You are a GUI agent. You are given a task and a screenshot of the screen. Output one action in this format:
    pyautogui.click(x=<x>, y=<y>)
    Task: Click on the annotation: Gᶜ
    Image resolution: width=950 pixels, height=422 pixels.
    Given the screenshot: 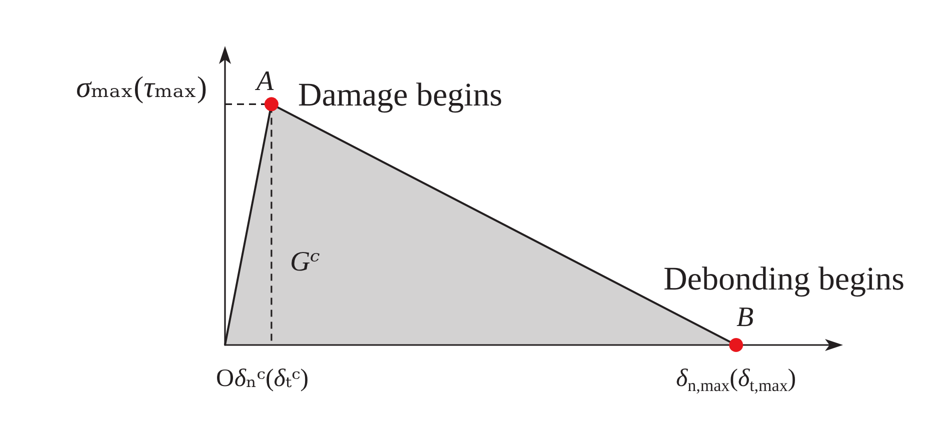 What is the action you would take?
    pyautogui.click(x=305, y=261)
    